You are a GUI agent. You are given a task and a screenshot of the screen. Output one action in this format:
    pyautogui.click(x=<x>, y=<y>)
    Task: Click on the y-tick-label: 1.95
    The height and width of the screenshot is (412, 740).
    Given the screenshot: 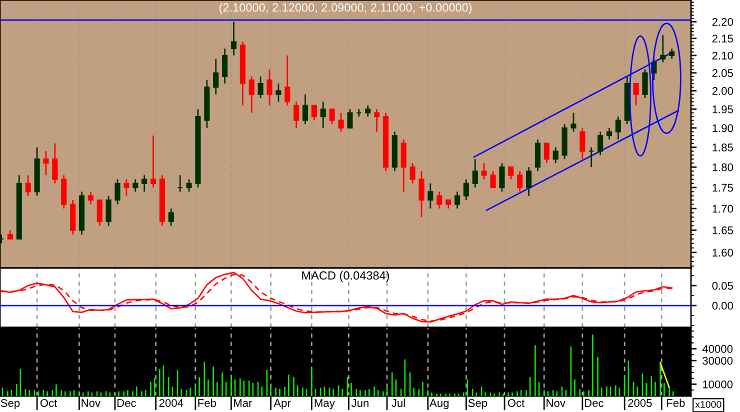 What is the action you would take?
    pyautogui.click(x=722, y=109)
    